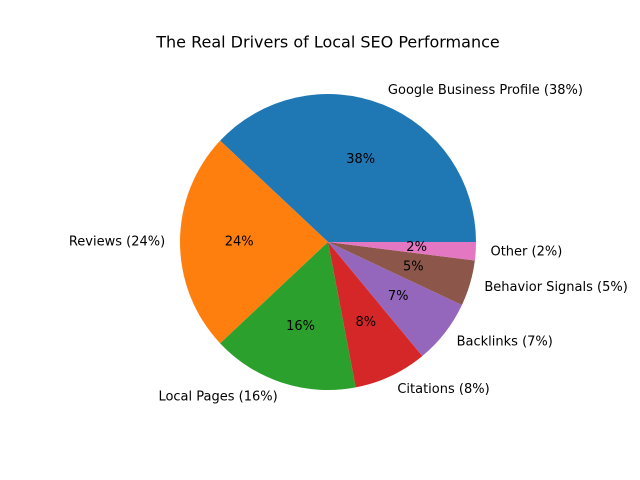 This screenshot has width=640, height=480. Describe the element at coordinates (360, 159) in the screenshot. I see `value-label: 38%` at that location.